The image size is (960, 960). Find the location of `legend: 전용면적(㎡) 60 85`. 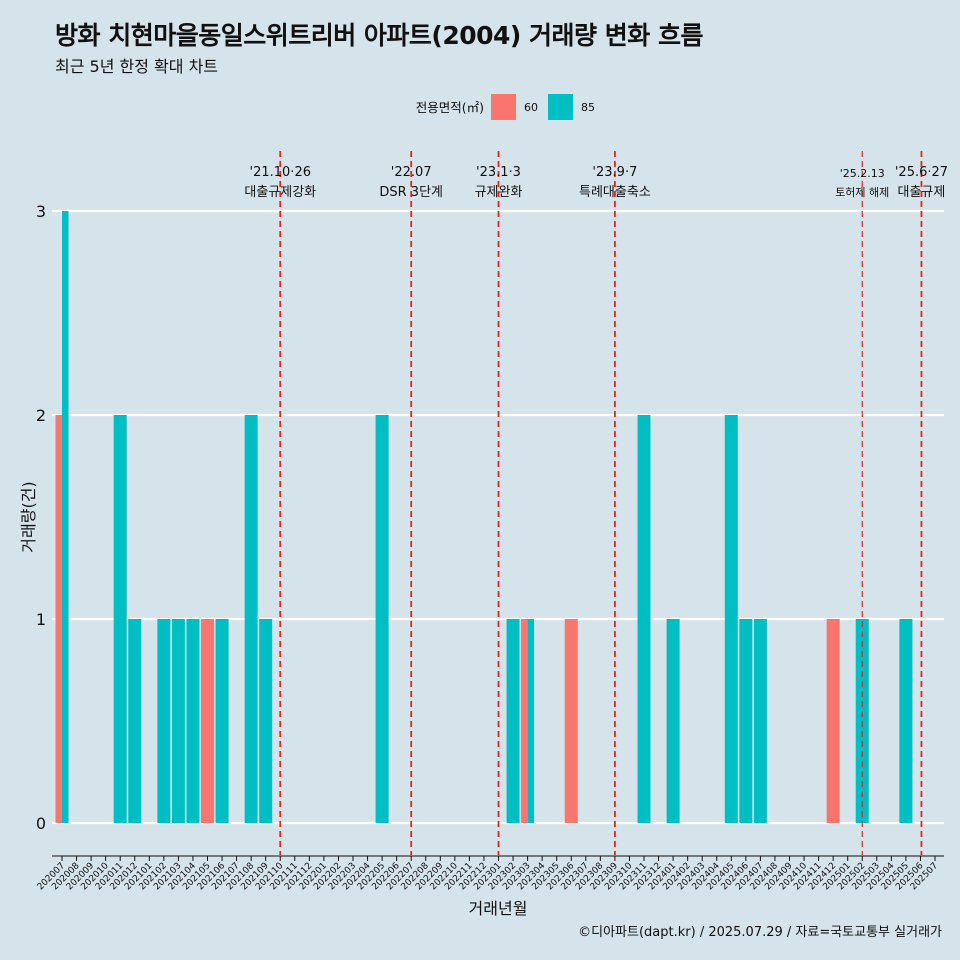

legend: 전용면적(㎡) 60 85 is located at coordinates (505, 107).